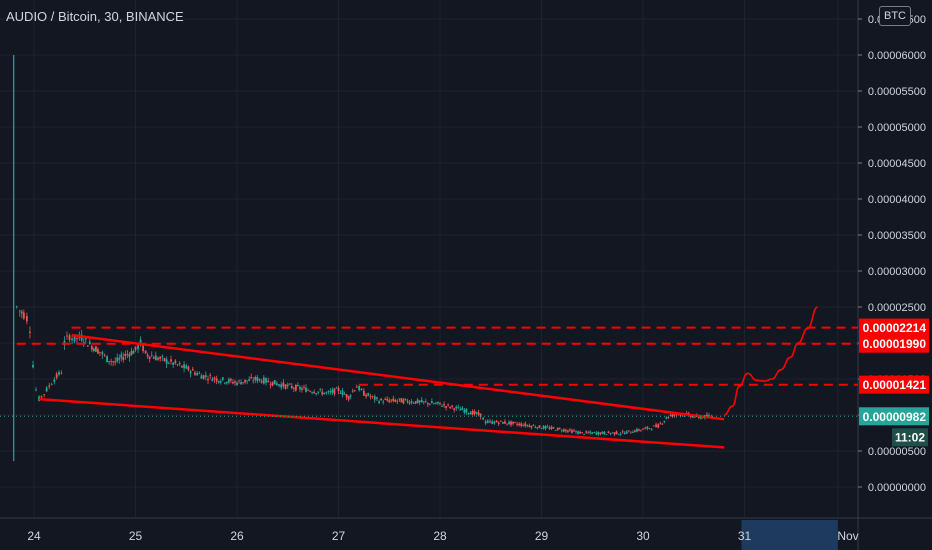 The width and height of the screenshot is (932, 550). I want to click on x-axis-tick-label: 24, so click(34, 536).